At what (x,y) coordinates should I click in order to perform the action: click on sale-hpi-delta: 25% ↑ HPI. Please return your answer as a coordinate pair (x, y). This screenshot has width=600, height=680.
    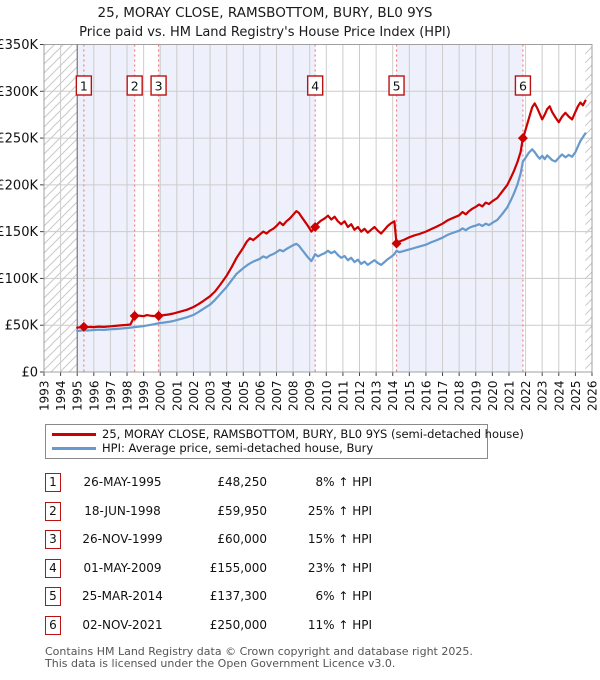
    Looking at the image, I should click on (339, 510).